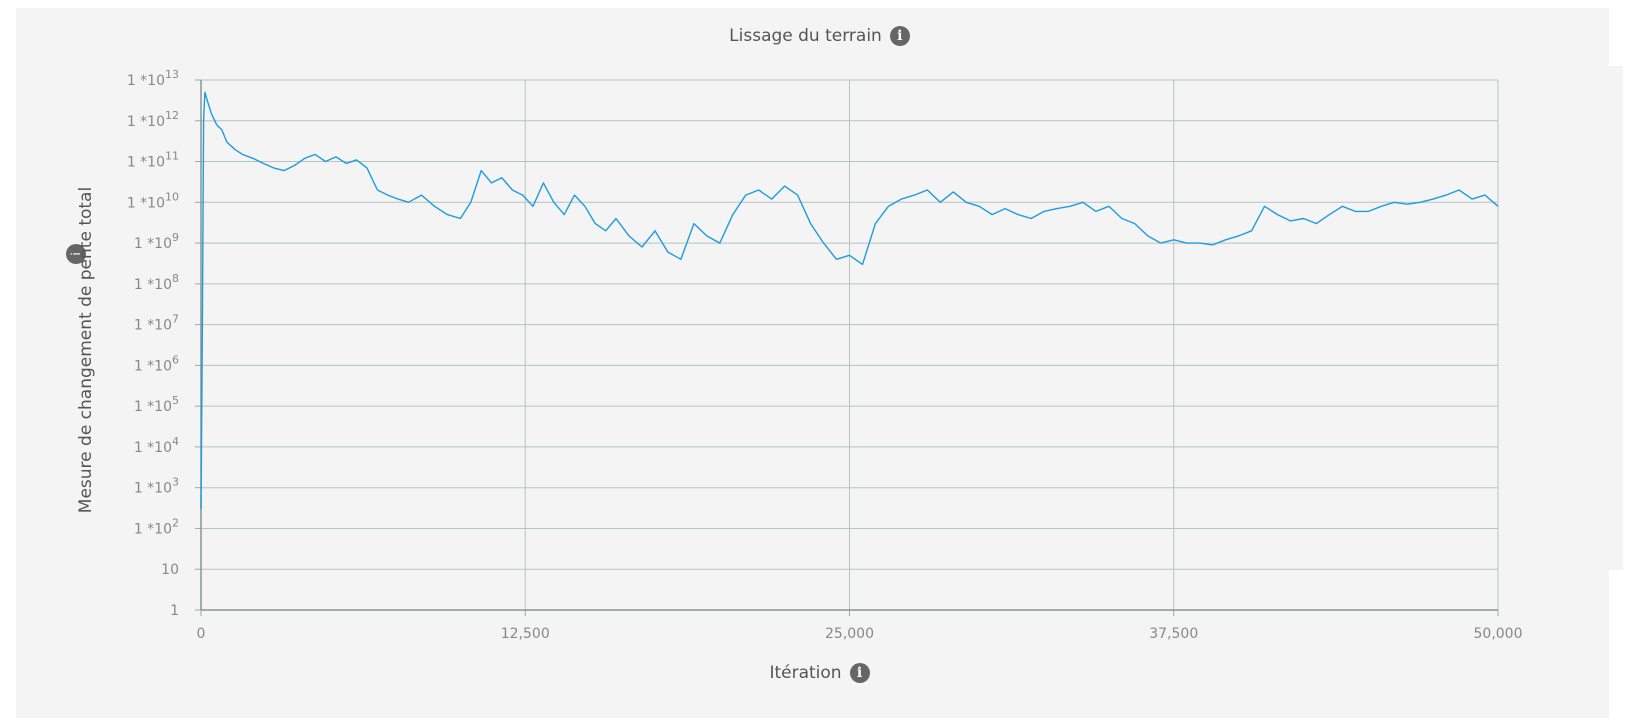 Image resolution: width=1639 pixels, height=728 pixels. I want to click on y-tick-label: 1 *1012, so click(153, 119).